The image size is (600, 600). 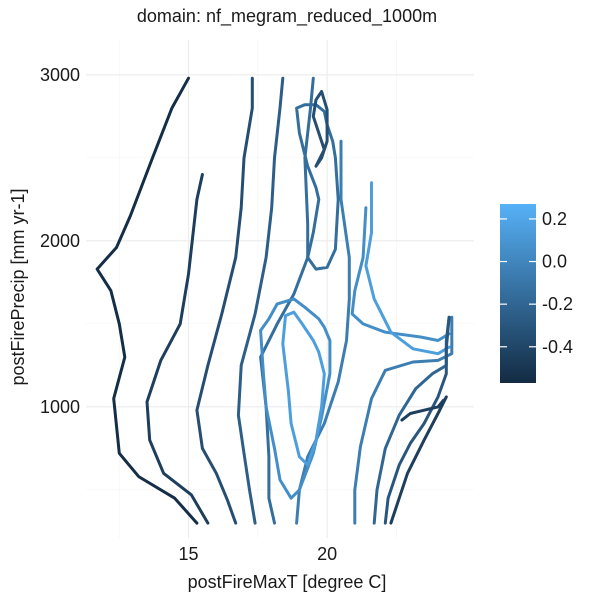 I want to click on color-legend: 0.2 0.0 -0.2 -0.4, so click(x=536, y=293).